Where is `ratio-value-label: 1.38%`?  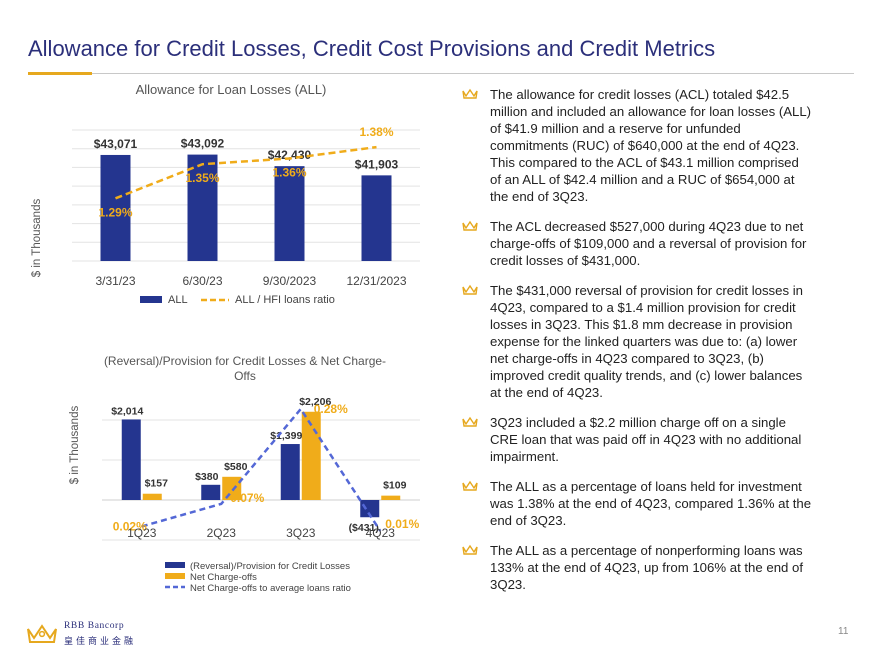
ratio-value-label: 1.38% is located at coordinates (376, 132).